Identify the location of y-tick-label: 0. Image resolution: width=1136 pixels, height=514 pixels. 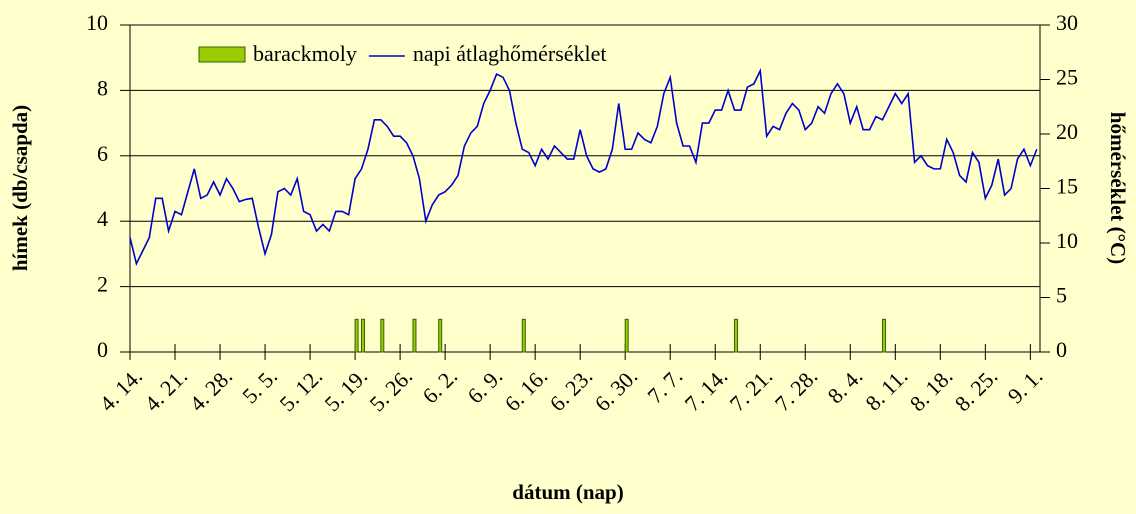
(102, 349).